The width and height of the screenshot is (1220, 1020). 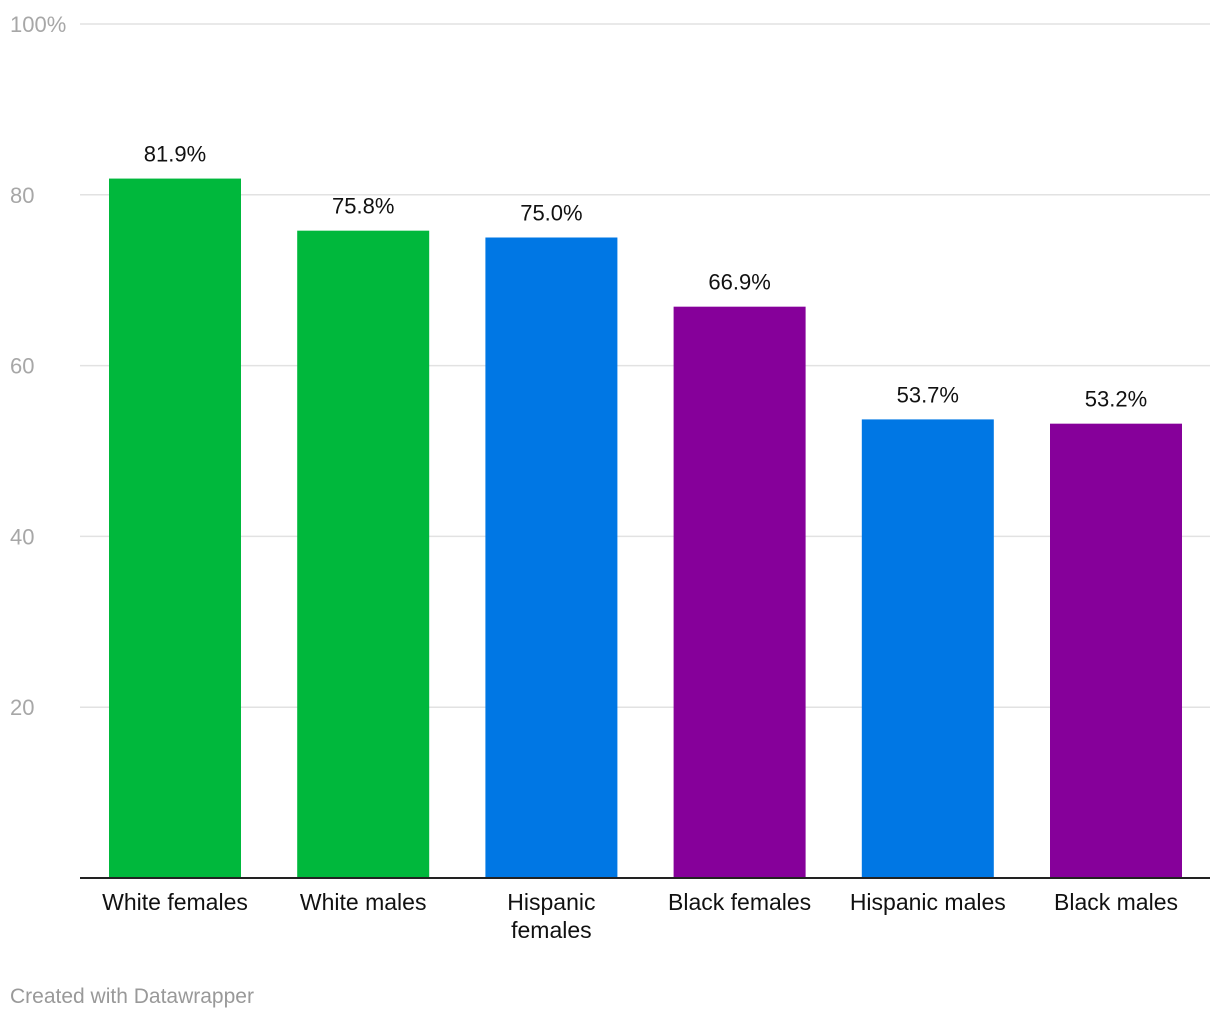 What do you see at coordinates (1116, 399) in the screenshot?
I see `value-label-5: 53.2%` at bounding box center [1116, 399].